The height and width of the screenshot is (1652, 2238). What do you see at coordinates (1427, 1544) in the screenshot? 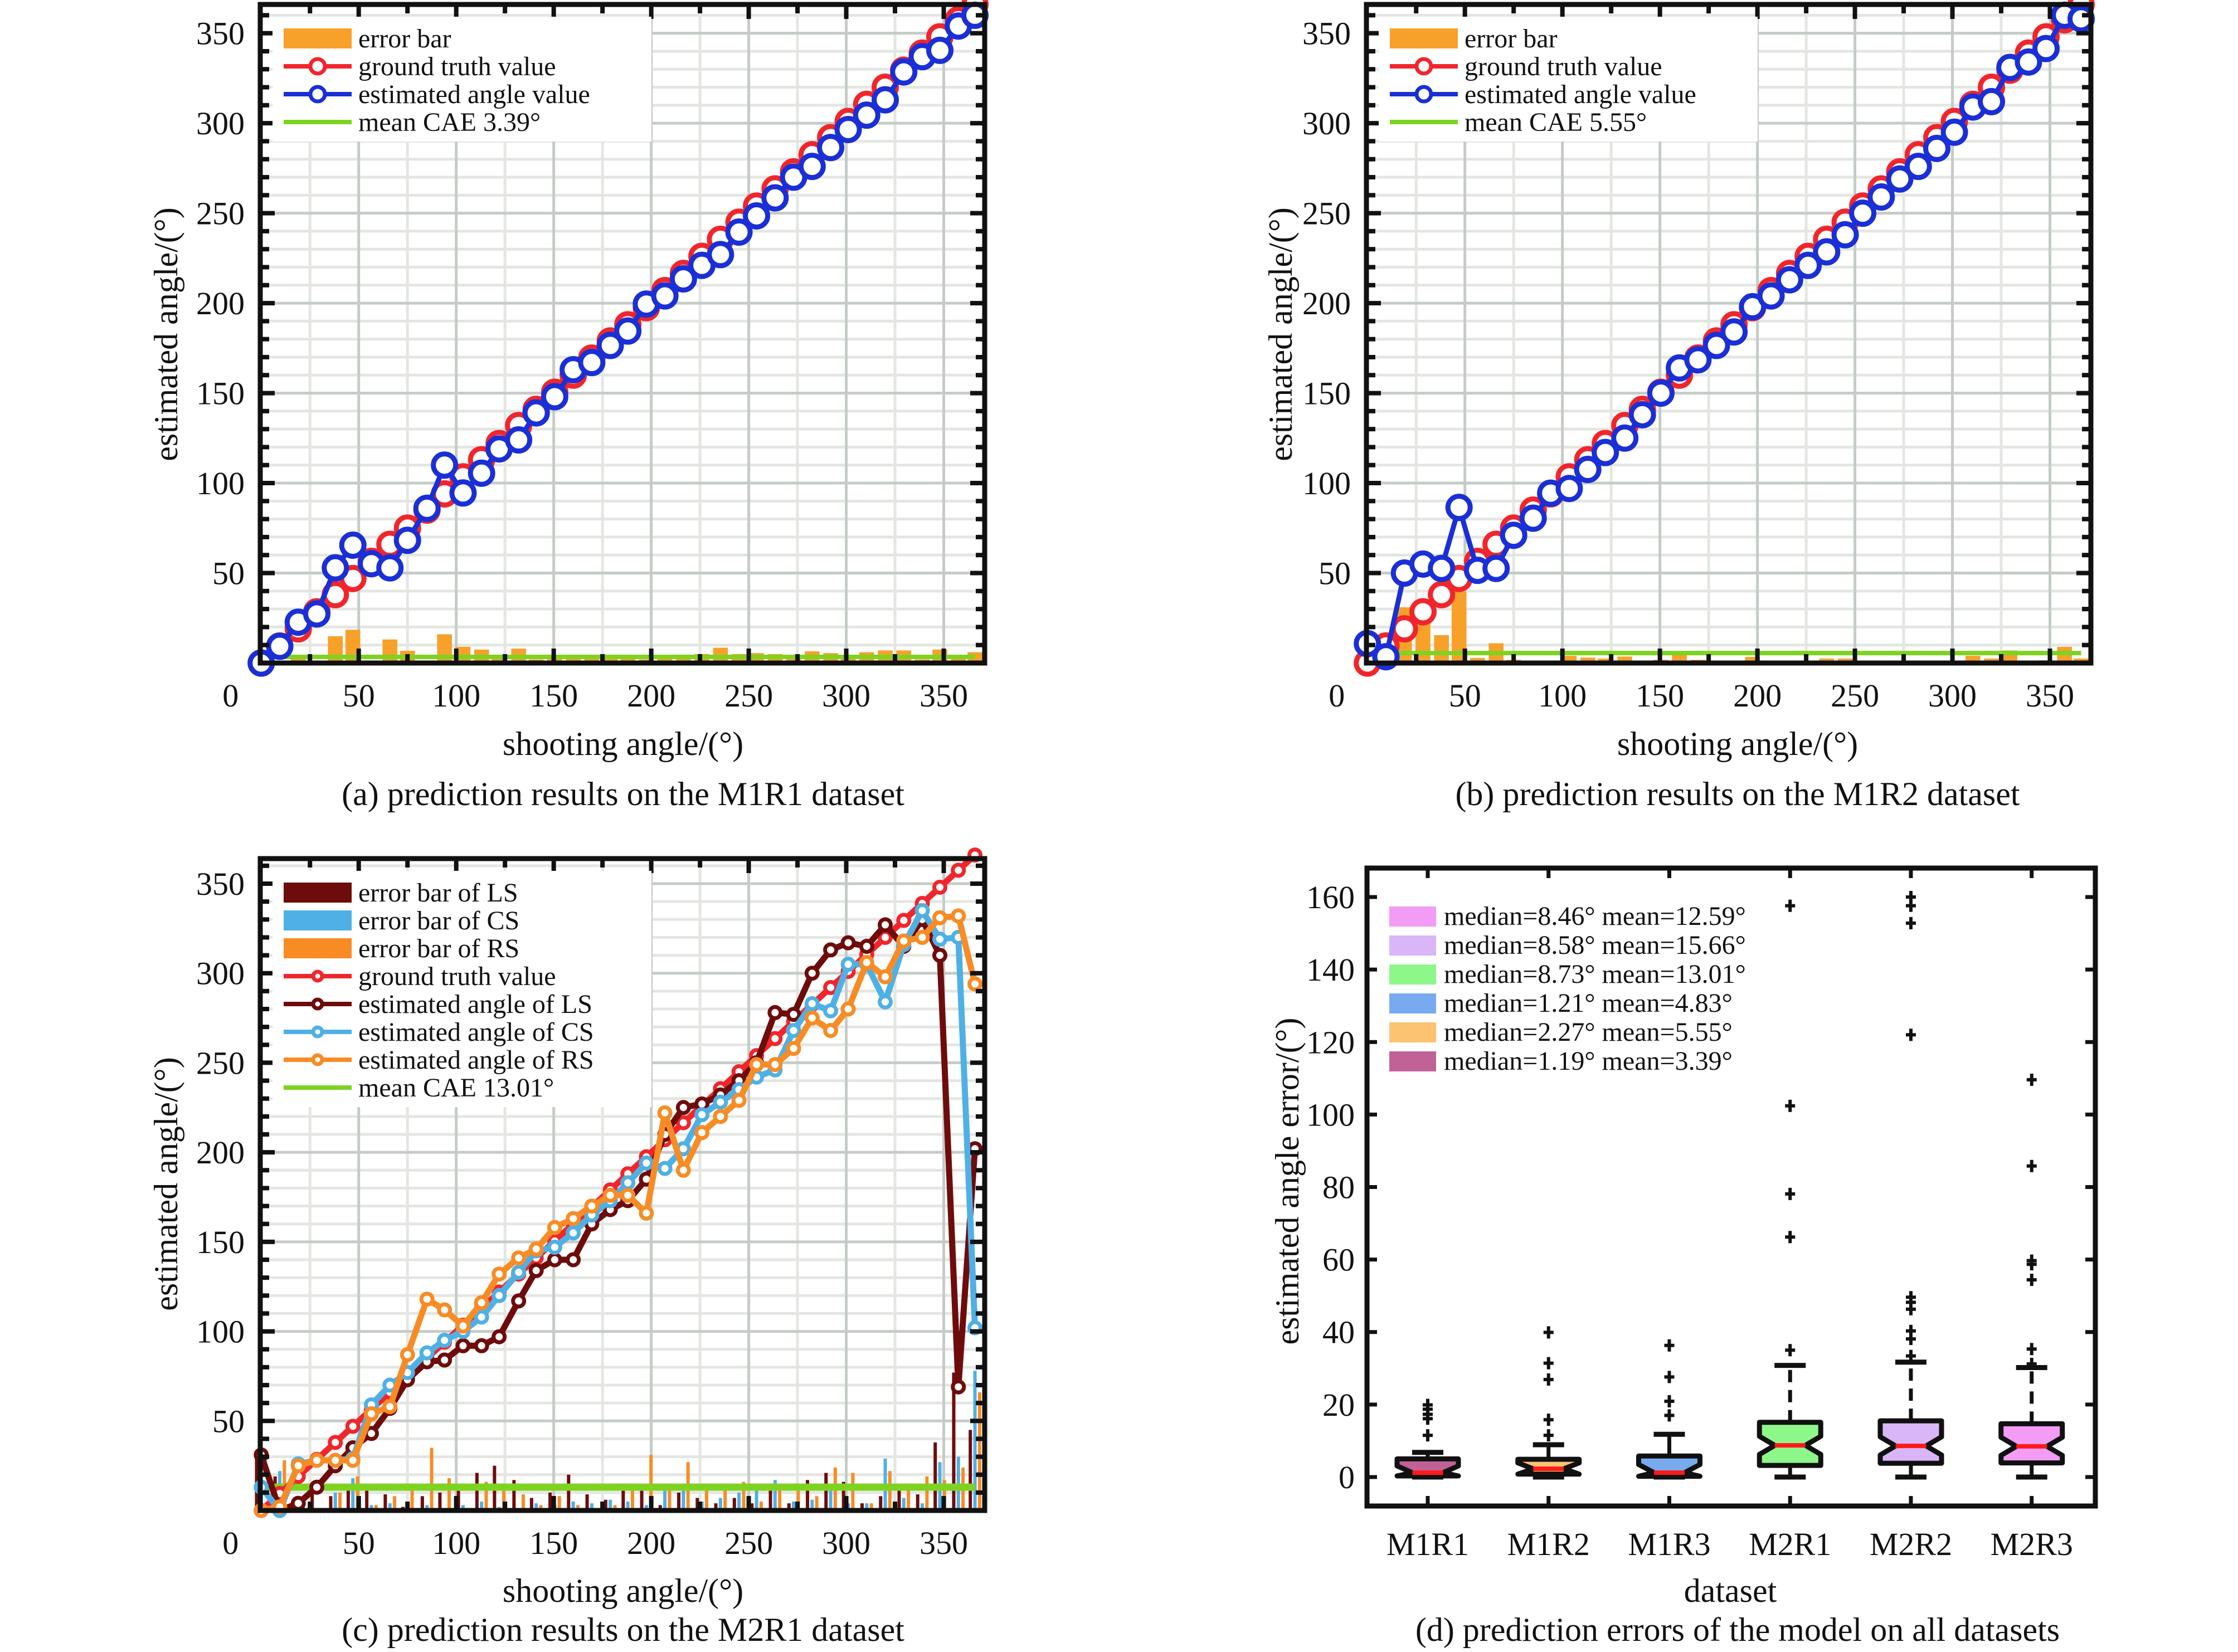
I see `category-label: M1R1` at bounding box center [1427, 1544].